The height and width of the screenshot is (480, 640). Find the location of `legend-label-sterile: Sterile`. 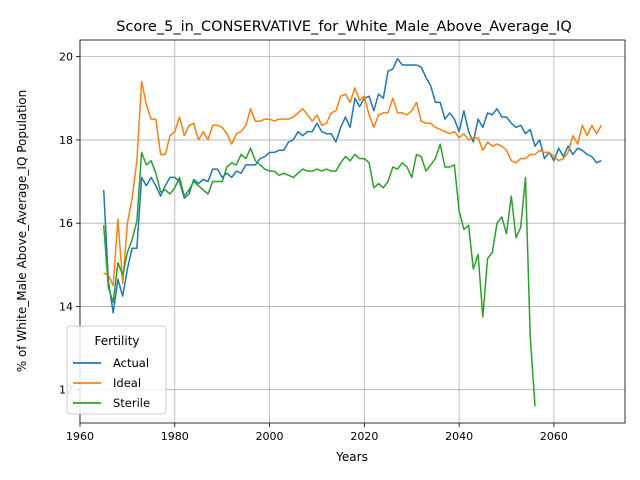

legend-label-sterile: Sterile is located at coordinates (131, 403).